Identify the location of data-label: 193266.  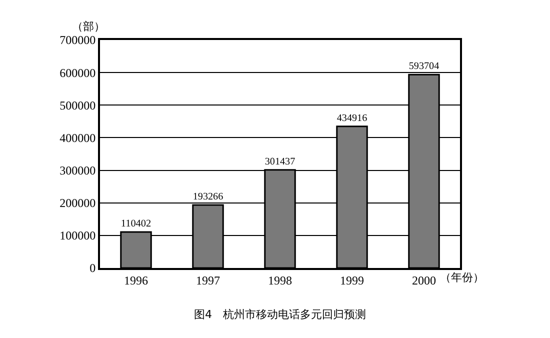
(208, 197).